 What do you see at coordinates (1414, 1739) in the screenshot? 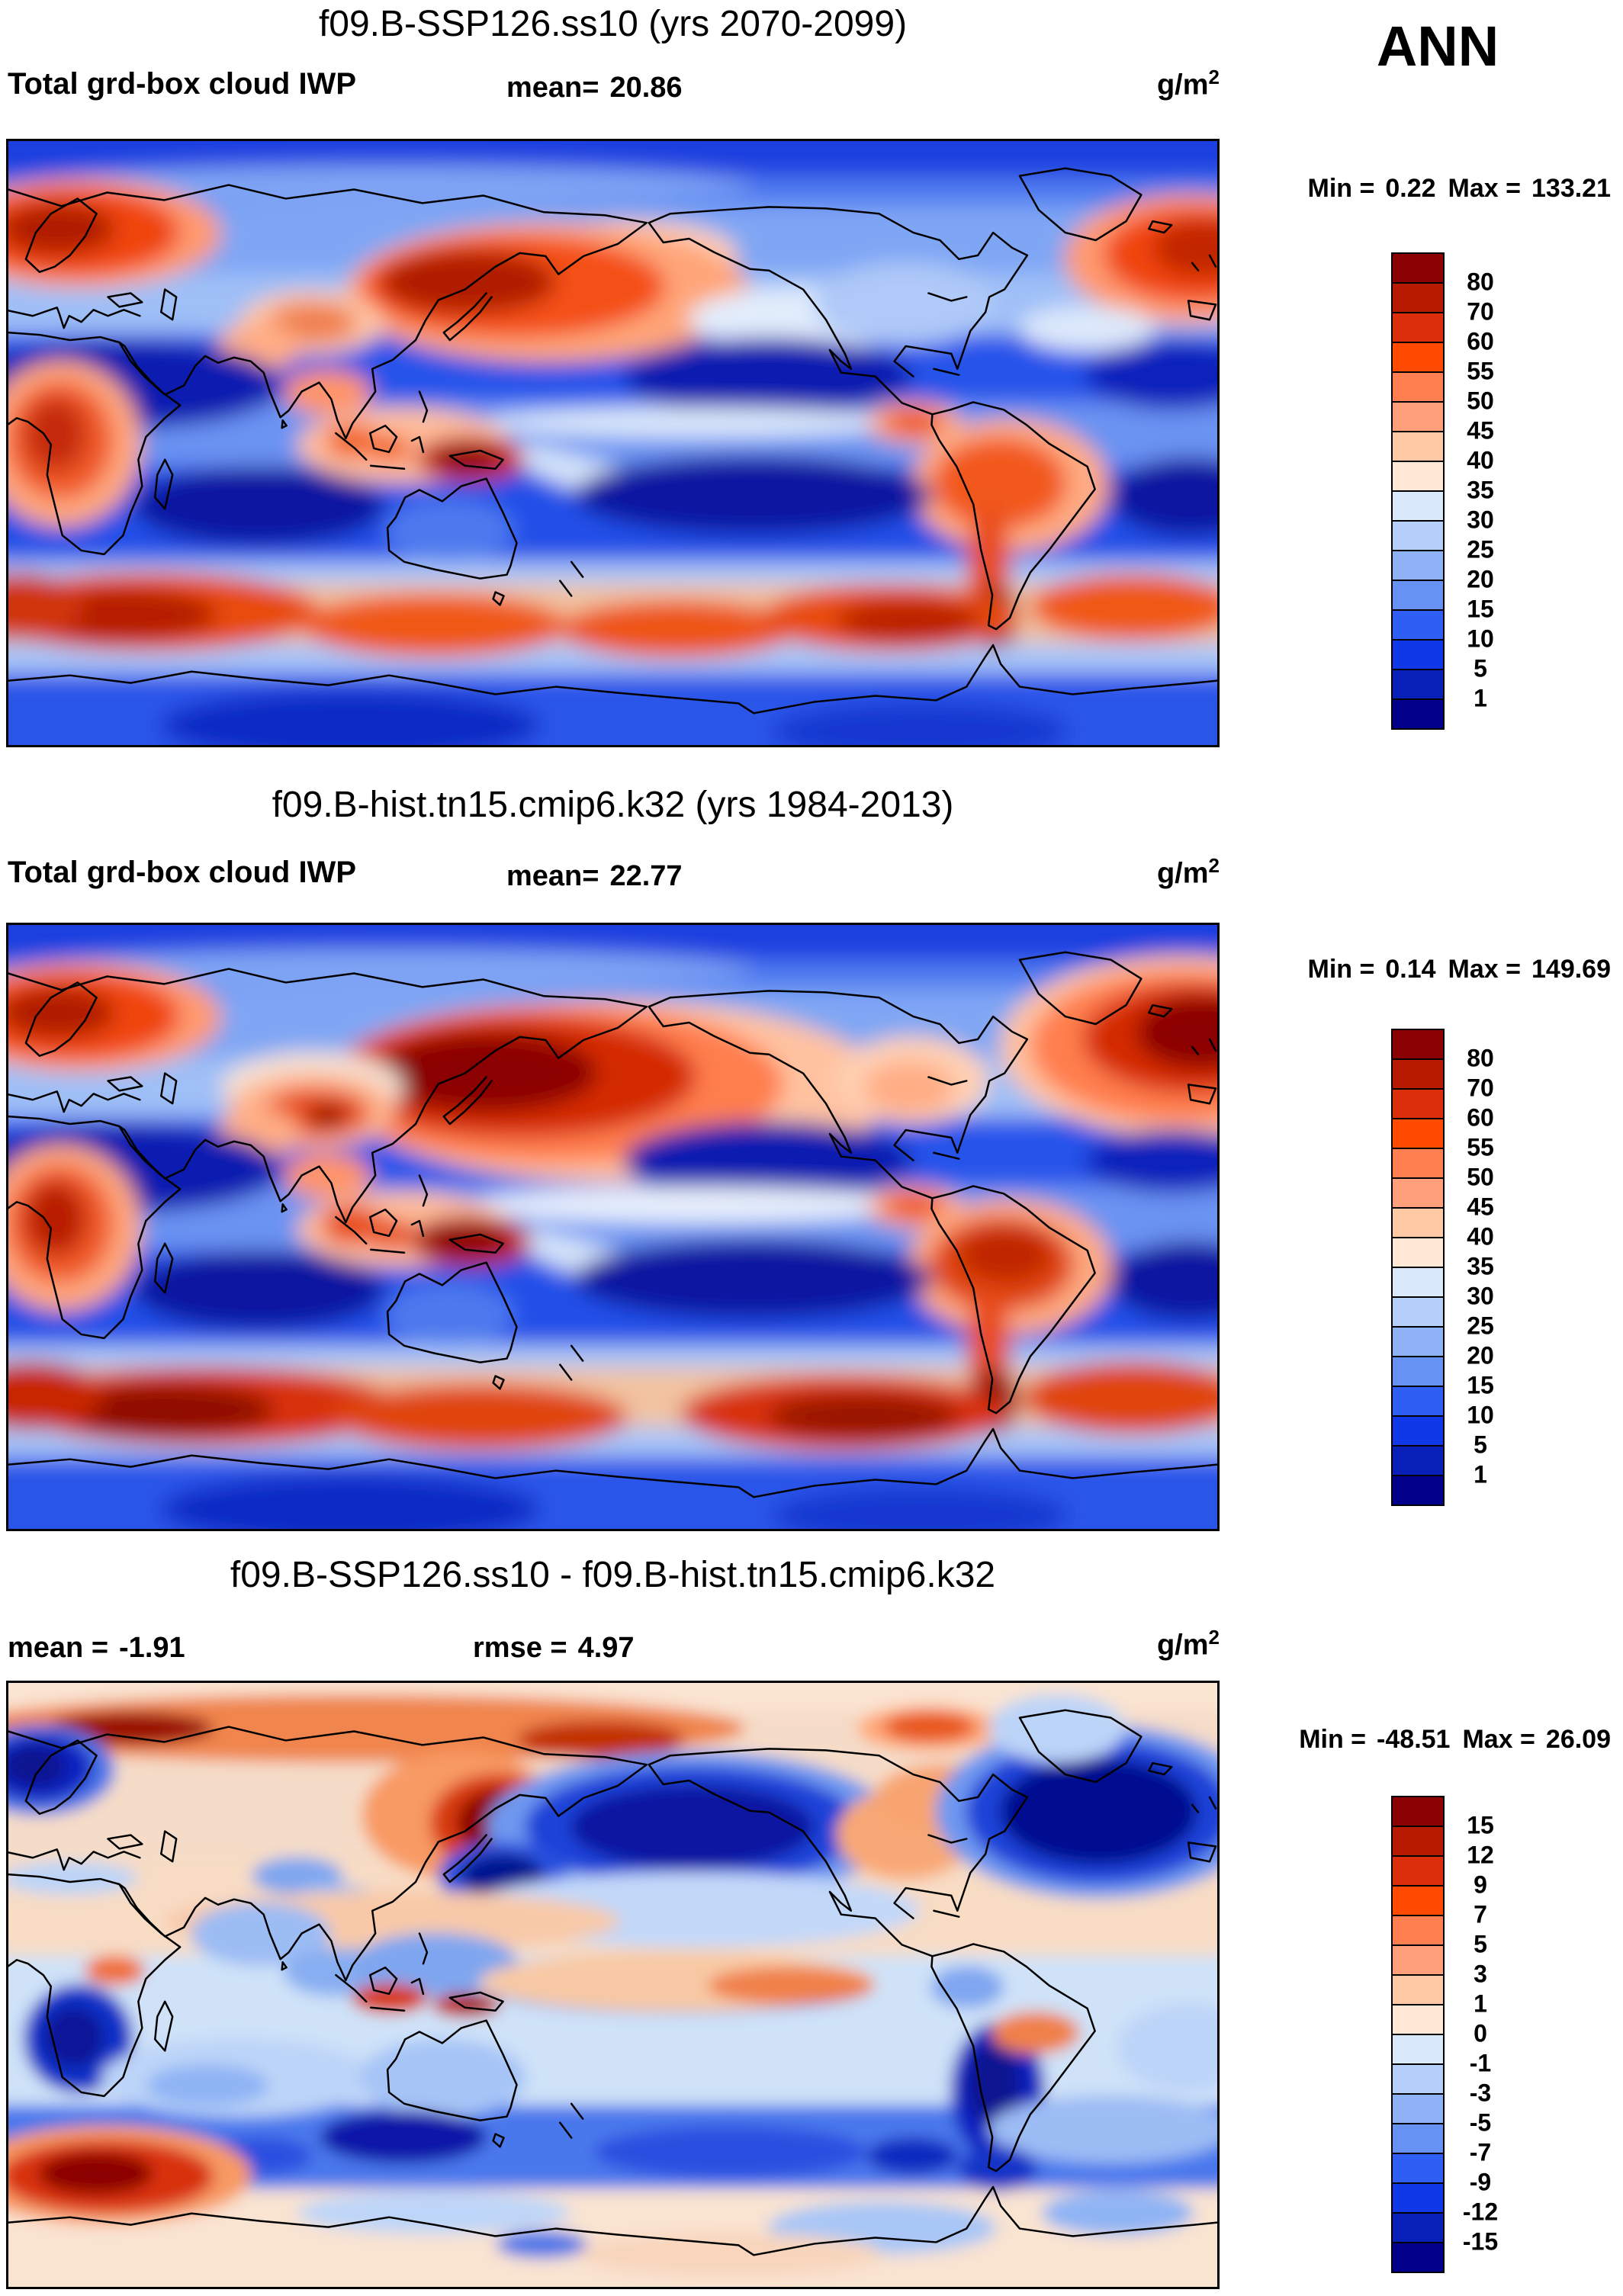
I see `panel3-min-value: -48.51` at bounding box center [1414, 1739].